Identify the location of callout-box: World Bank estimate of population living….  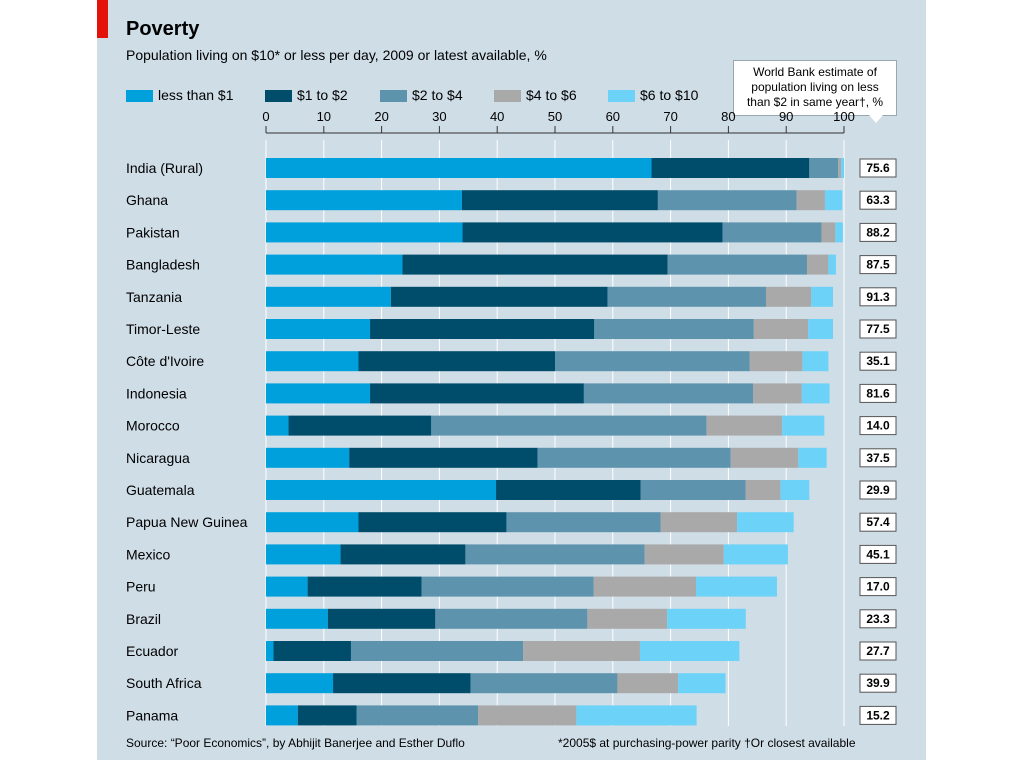
(815, 88).